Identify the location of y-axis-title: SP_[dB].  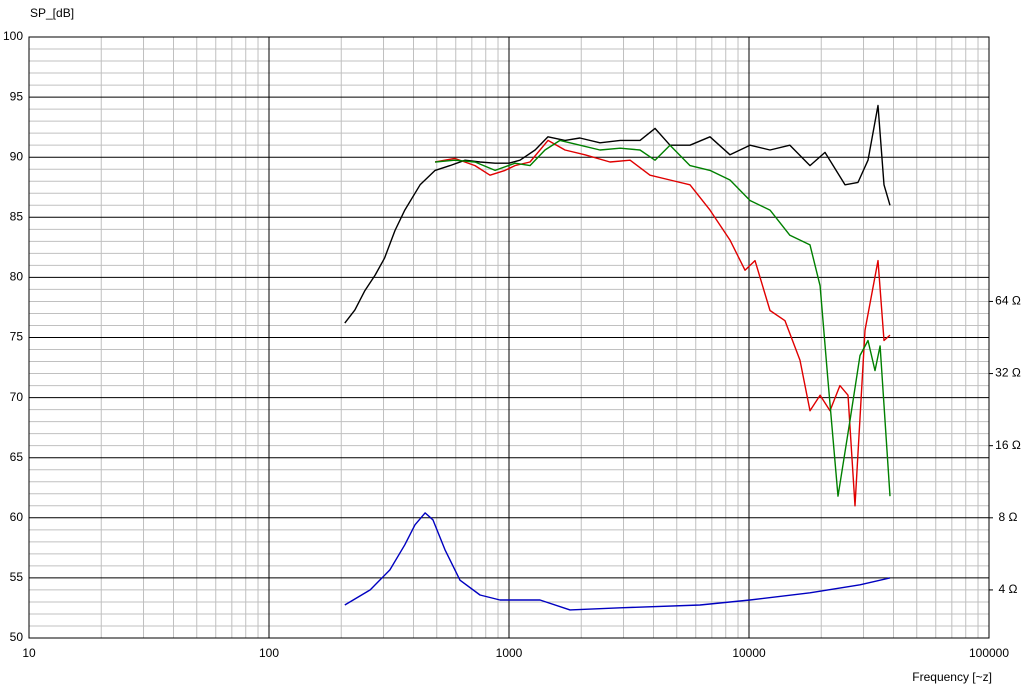
(52, 13).